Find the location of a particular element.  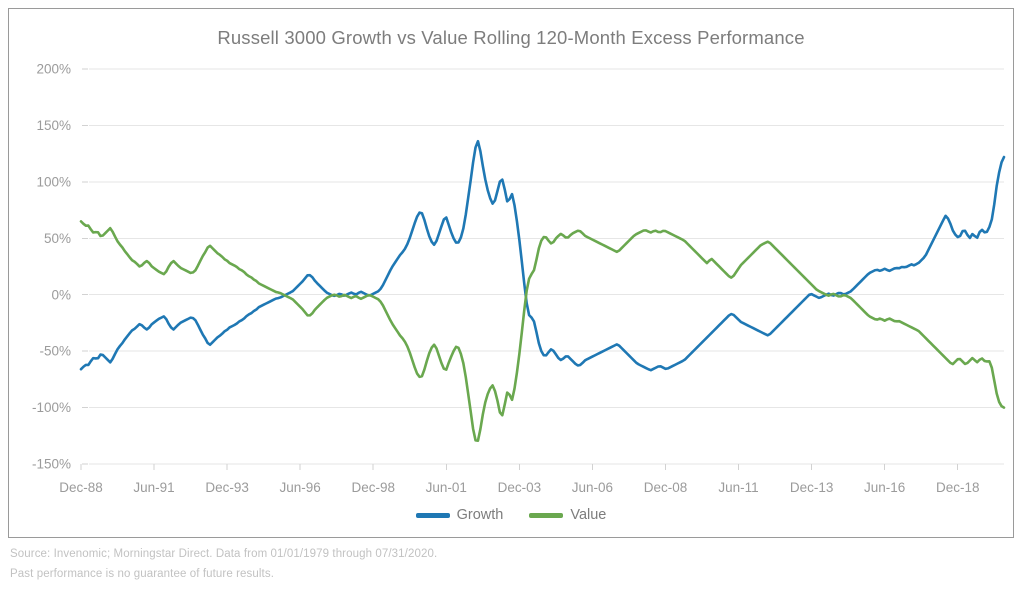

x-tick-label: Dec-03 is located at coordinates (520, 487).